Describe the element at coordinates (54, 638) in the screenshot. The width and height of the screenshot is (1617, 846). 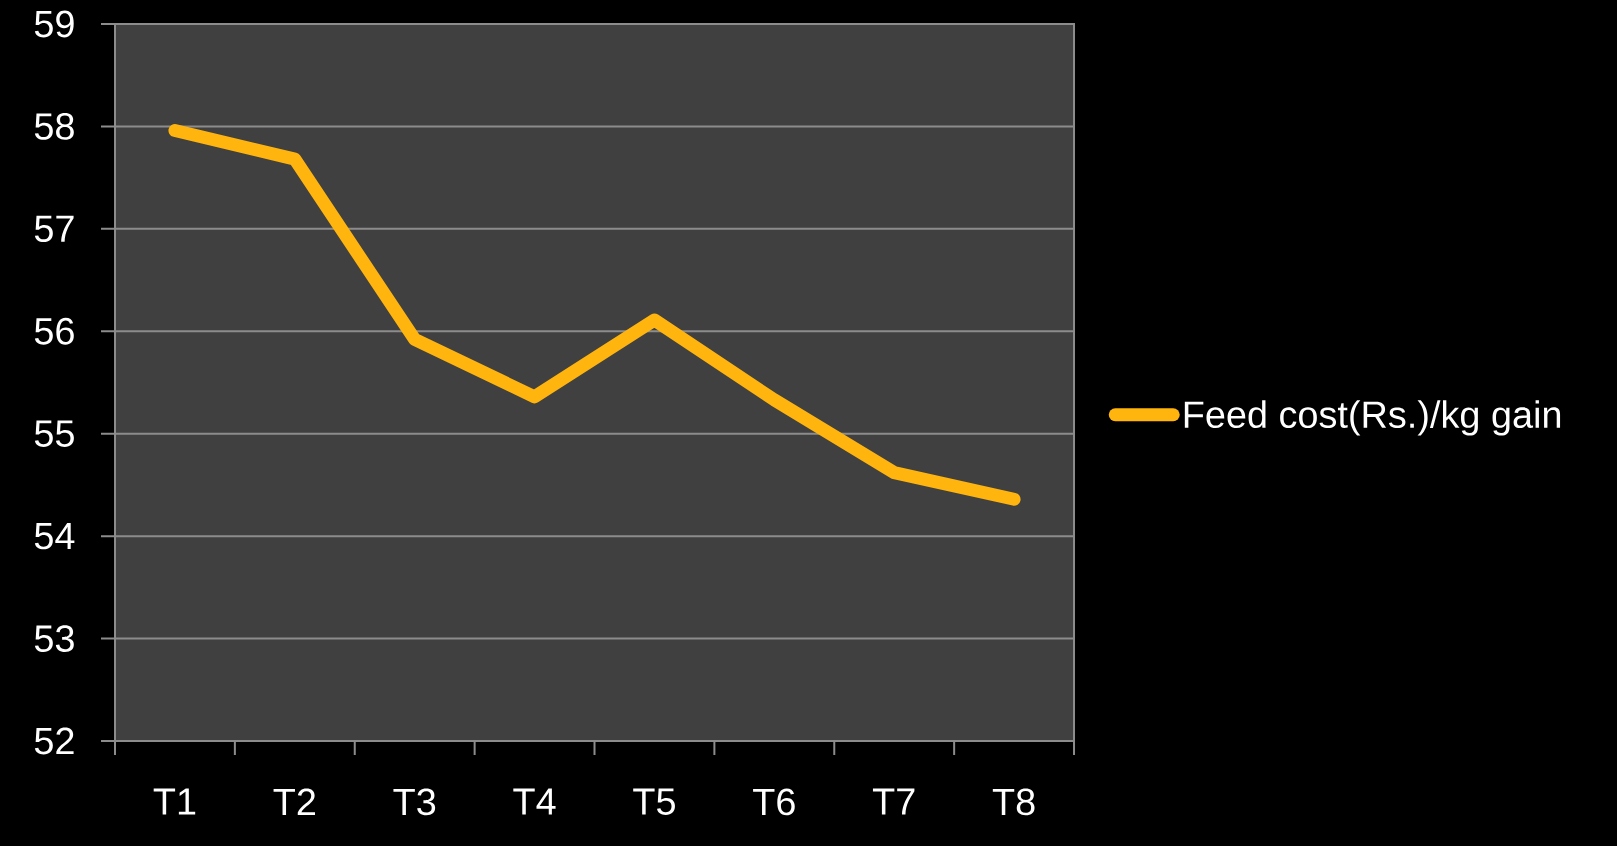
I see `y-tick-label: 53` at that location.